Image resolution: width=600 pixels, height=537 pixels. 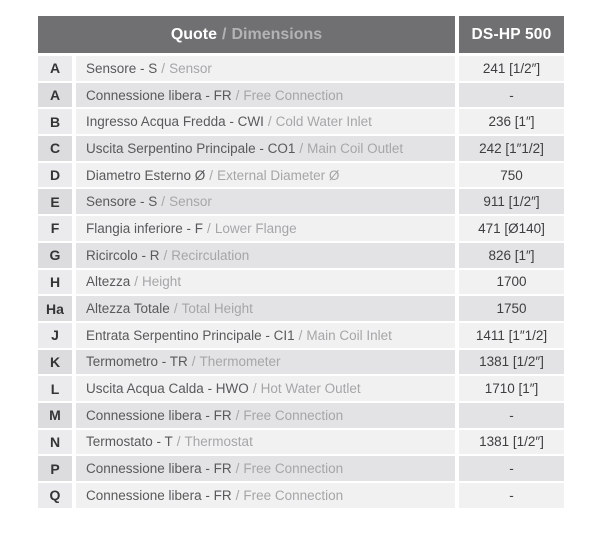 What do you see at coordinates (255, 228) in the screenshot?
I see `label-english: Lower Flange` at bounding box center [255, 228].